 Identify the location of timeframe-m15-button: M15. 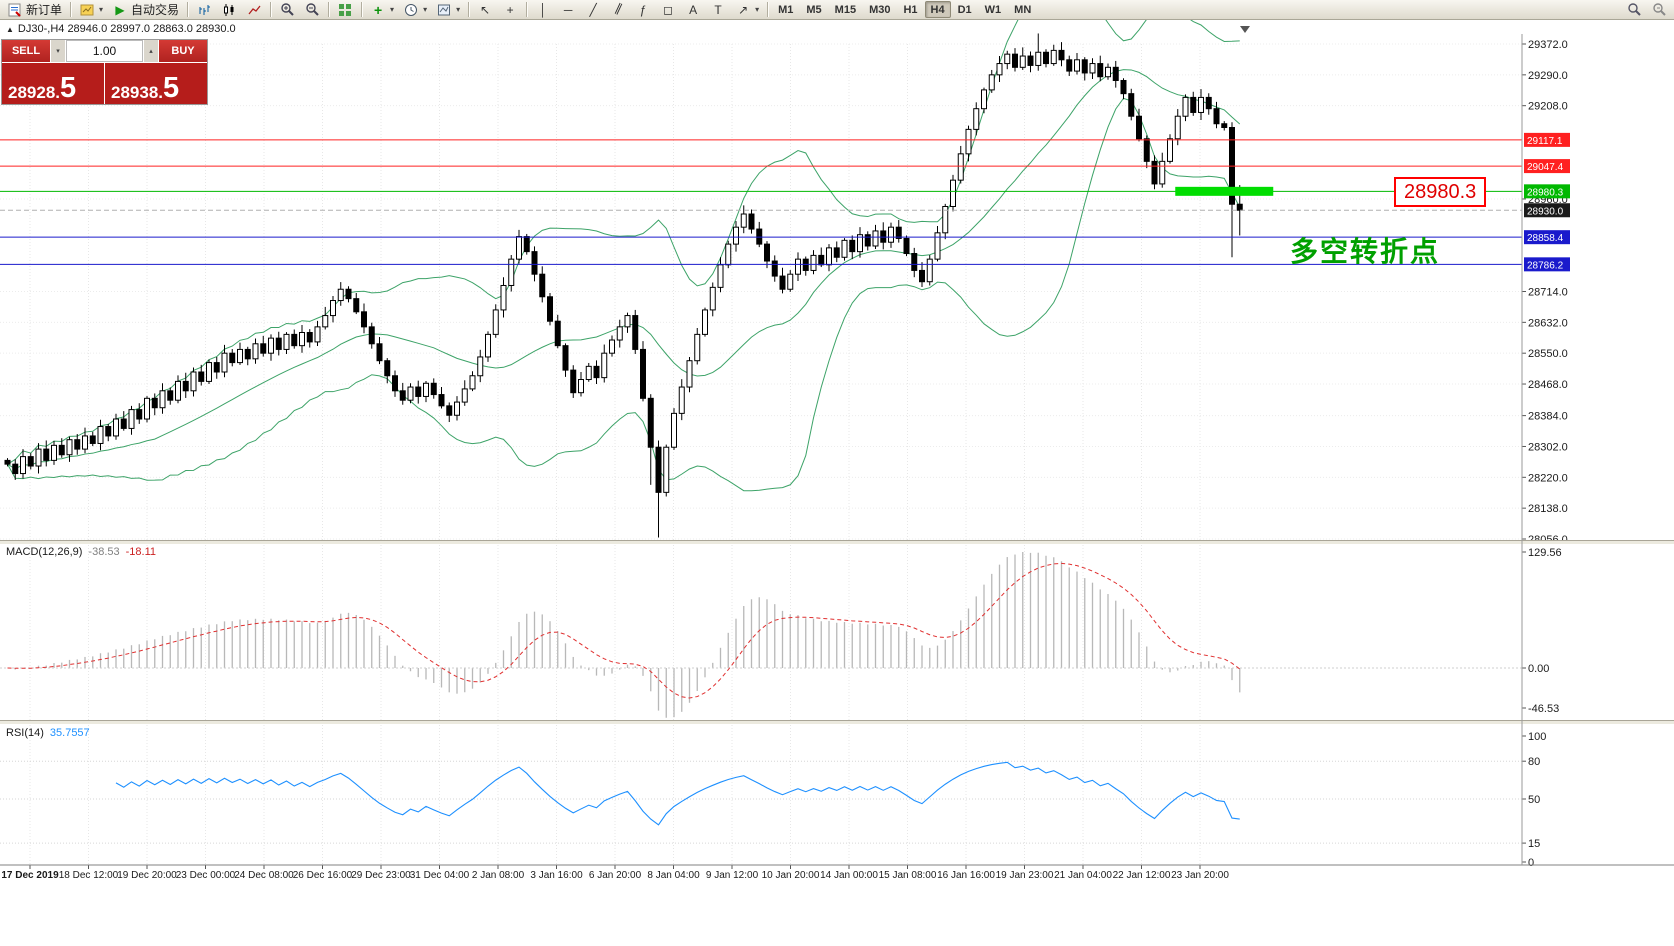
(845, 9).